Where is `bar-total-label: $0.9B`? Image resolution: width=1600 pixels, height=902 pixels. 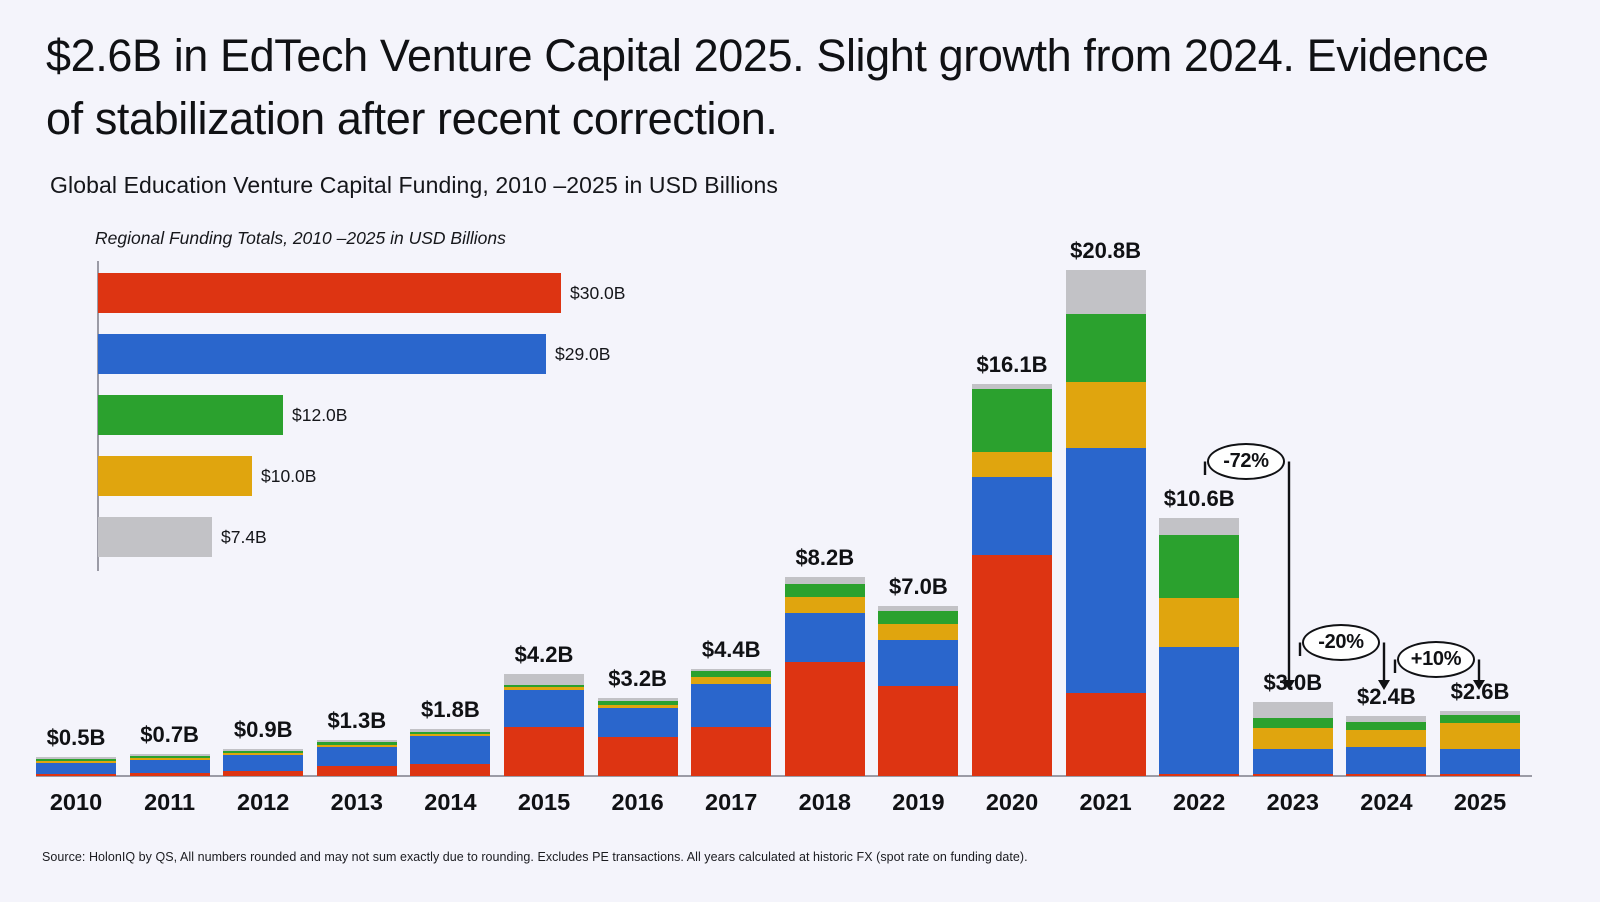 bar-total-label: $0.9B is located at coordinates (263, 729).